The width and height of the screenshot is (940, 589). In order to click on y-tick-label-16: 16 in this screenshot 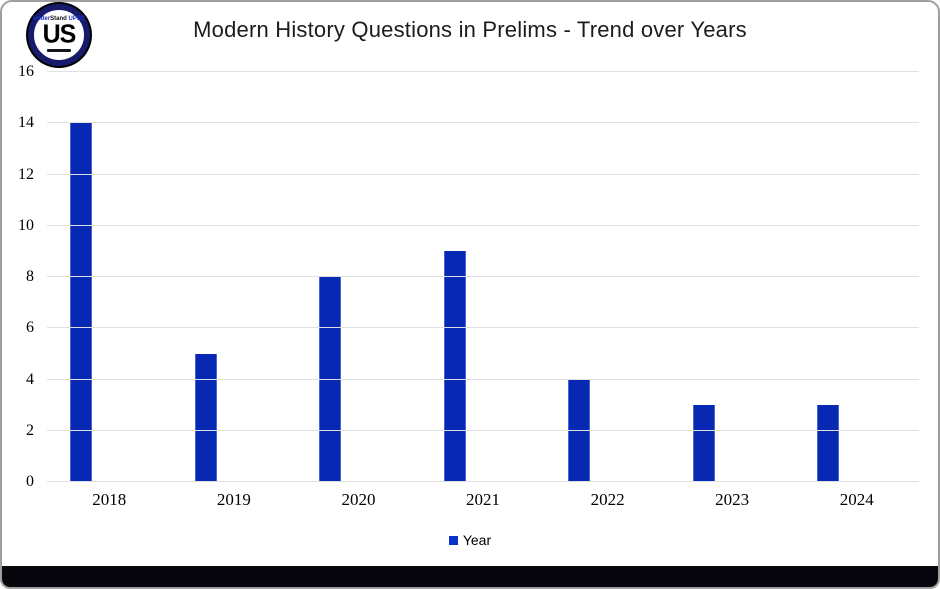, I will do `click(26, 71)`.